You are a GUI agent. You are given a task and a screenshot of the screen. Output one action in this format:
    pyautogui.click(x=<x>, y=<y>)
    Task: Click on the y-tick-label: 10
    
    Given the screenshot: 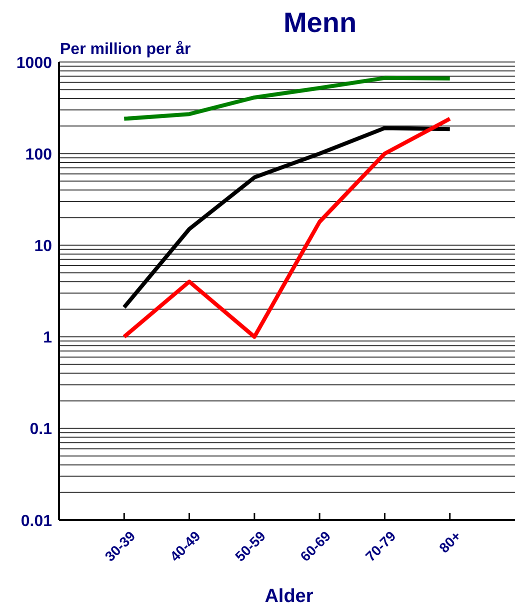 What is the action you would take?
    pyautogui.click(x=43, y=246)
    